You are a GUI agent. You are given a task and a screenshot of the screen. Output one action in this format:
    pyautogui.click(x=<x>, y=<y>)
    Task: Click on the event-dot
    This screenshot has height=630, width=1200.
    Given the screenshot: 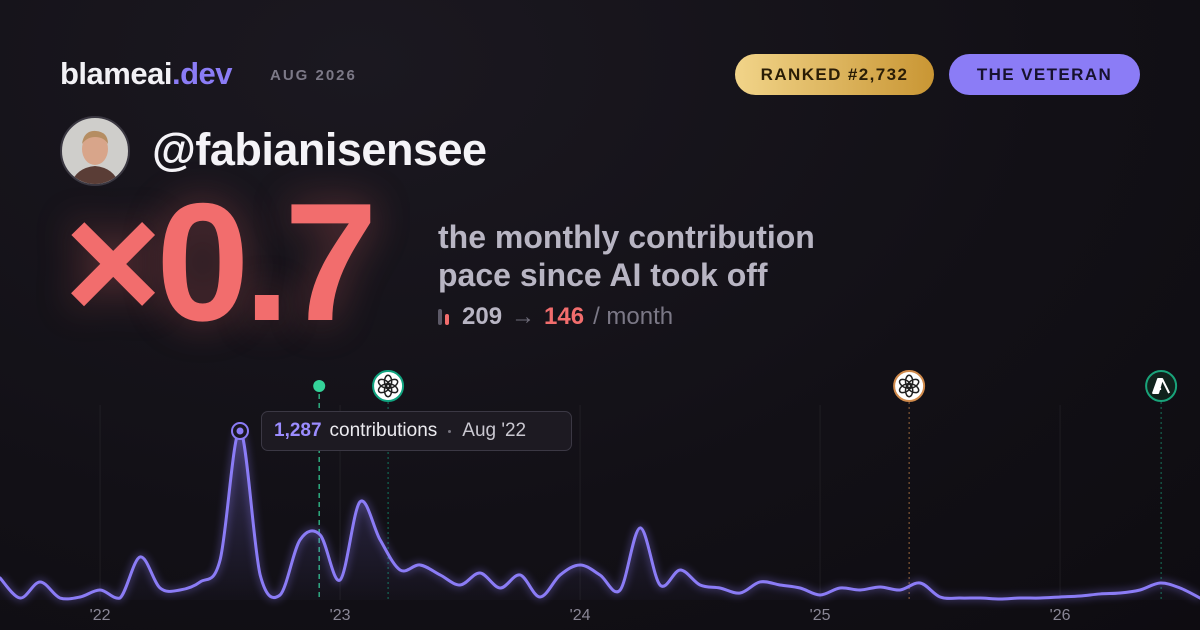 What is the action you would take?
    pyautogui.click(x=319, y=386)
    